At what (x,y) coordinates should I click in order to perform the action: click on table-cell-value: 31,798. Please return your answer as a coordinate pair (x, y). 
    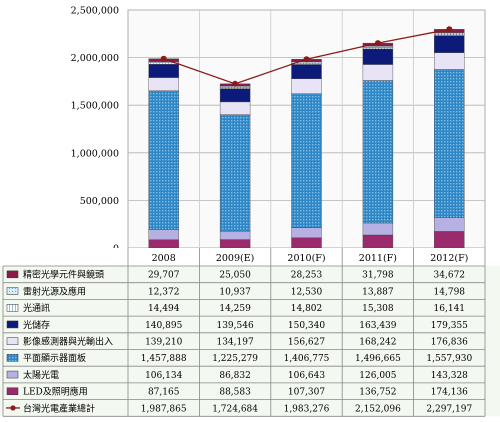
    Looking at the image, I should click on (378, 276).